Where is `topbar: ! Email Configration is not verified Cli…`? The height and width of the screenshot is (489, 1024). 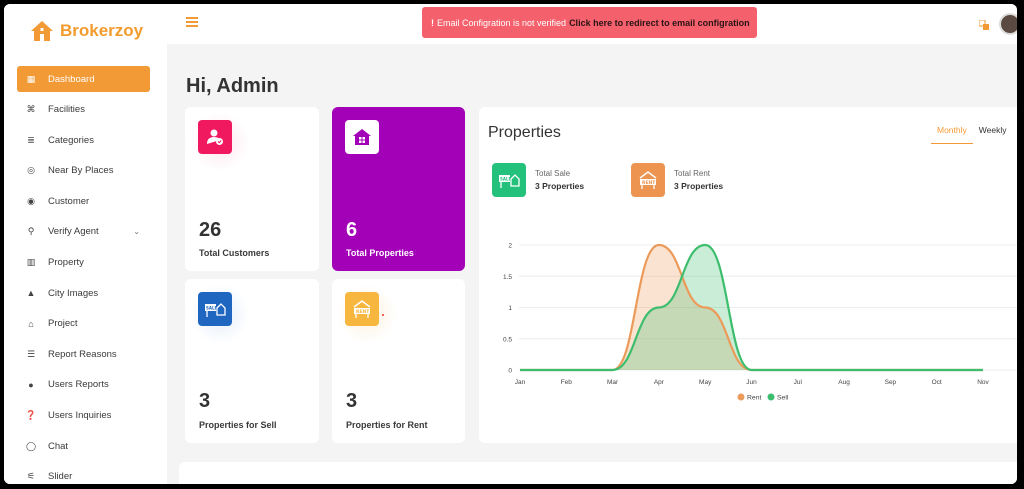
topbar: ! Email Configration is not verified Cli… is located at coordinates (592, 24).